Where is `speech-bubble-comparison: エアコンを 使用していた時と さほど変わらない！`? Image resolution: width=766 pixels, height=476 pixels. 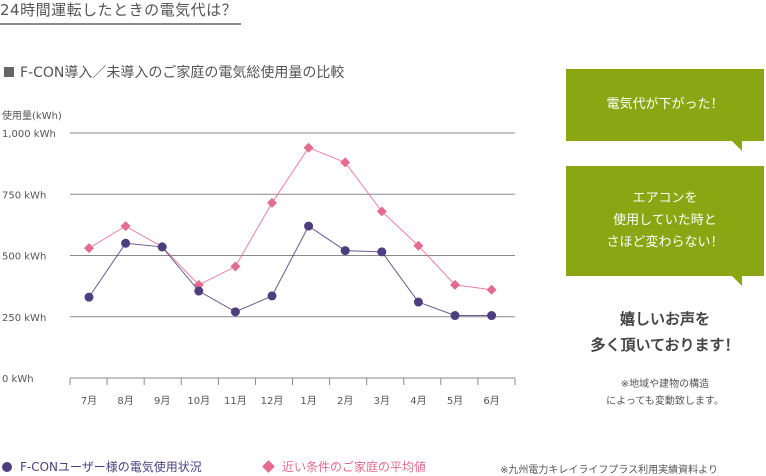 speech-bubble-comparison: エアコンを 使用していた時と さほど変わらない！ is located at coordinates (665, 226).